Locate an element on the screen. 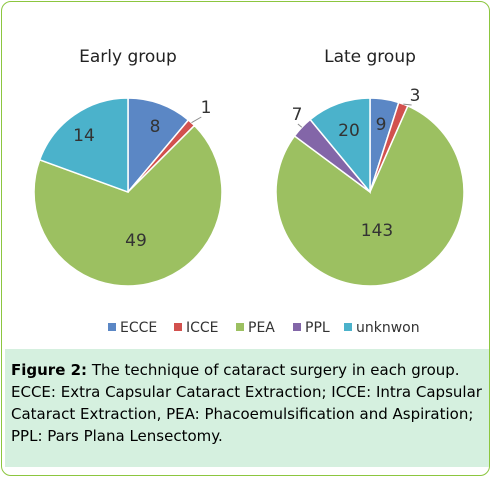  legend-label: unknwon is located at coordinates (388, 328).